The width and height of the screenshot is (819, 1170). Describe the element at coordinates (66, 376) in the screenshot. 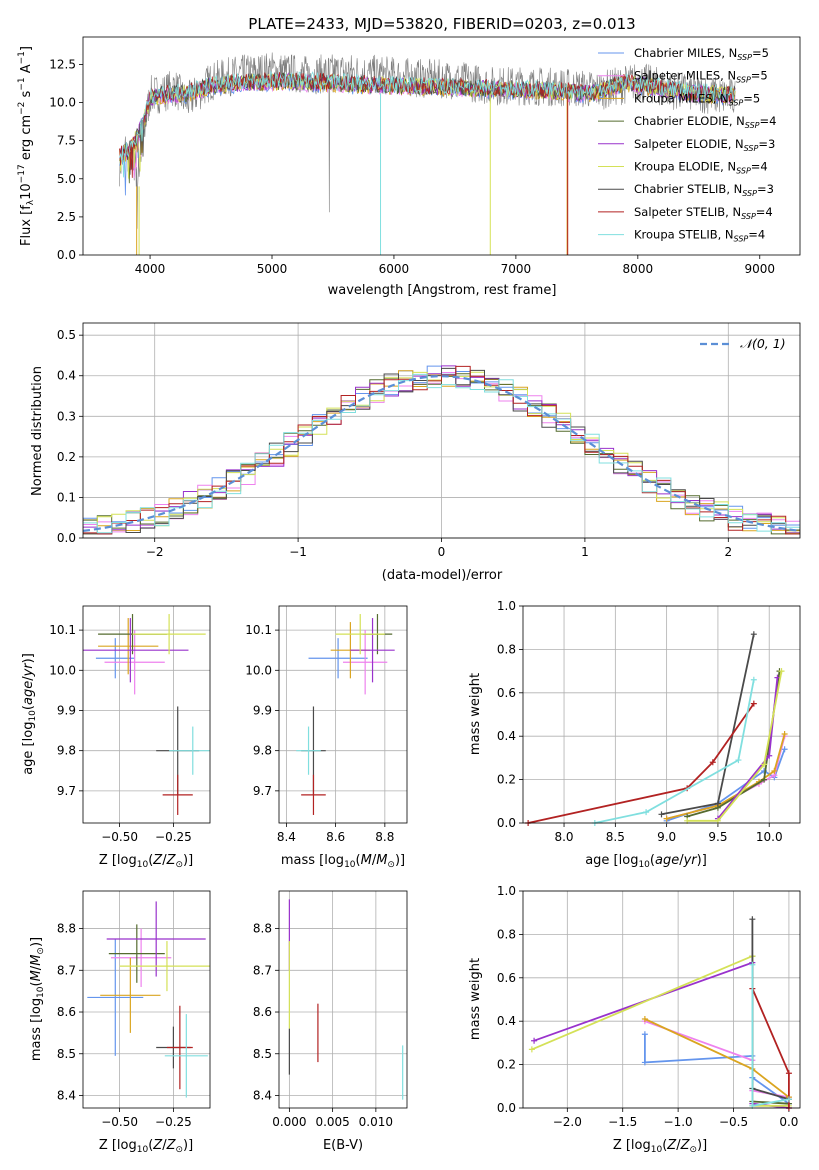

I see `y-tick-label: 0.4` at that location.